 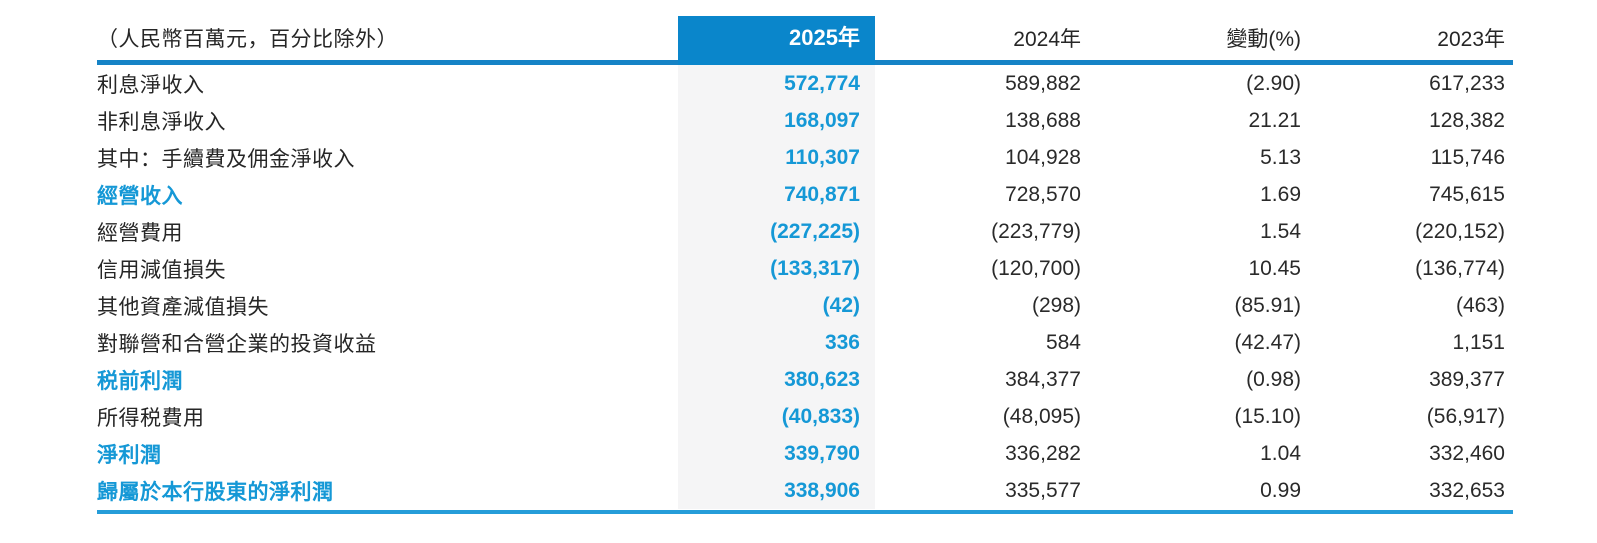 What do you see at coordinates (1280, 453) in the screenshot?
I see `value-change: 1.04` at bounding box center [1280, 453].